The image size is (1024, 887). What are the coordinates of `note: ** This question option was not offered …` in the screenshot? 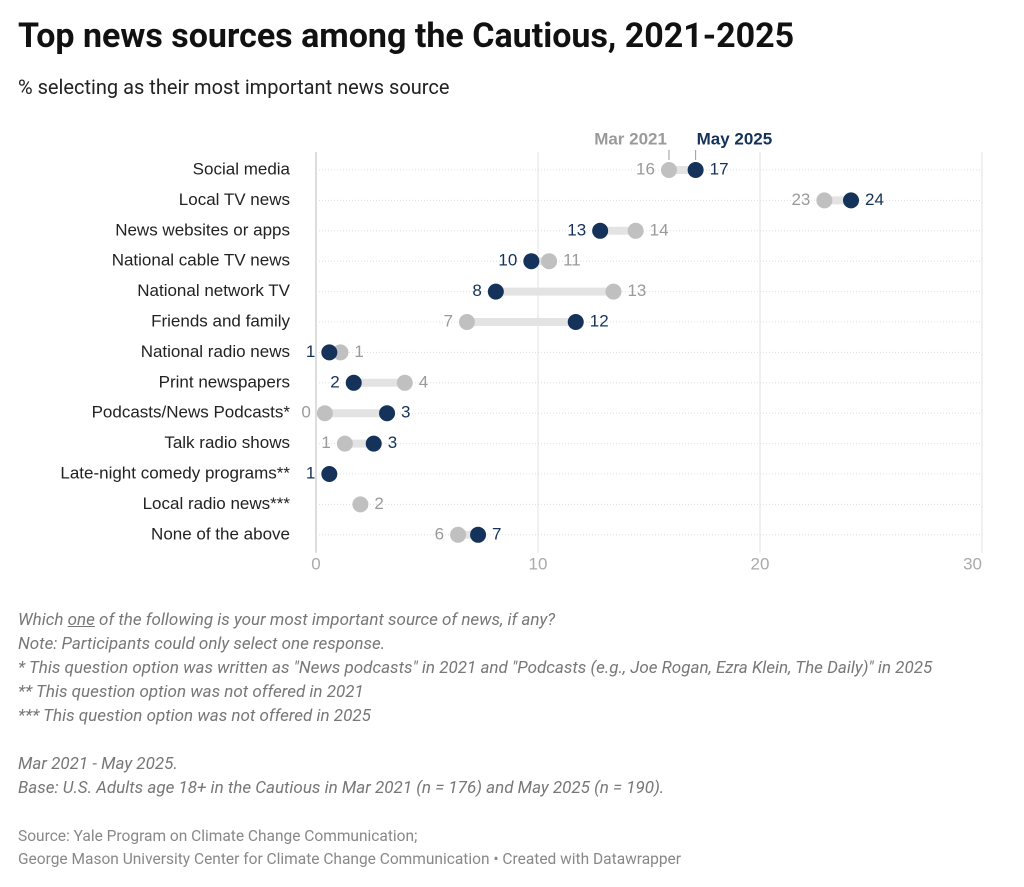 It's located at (191, 692).